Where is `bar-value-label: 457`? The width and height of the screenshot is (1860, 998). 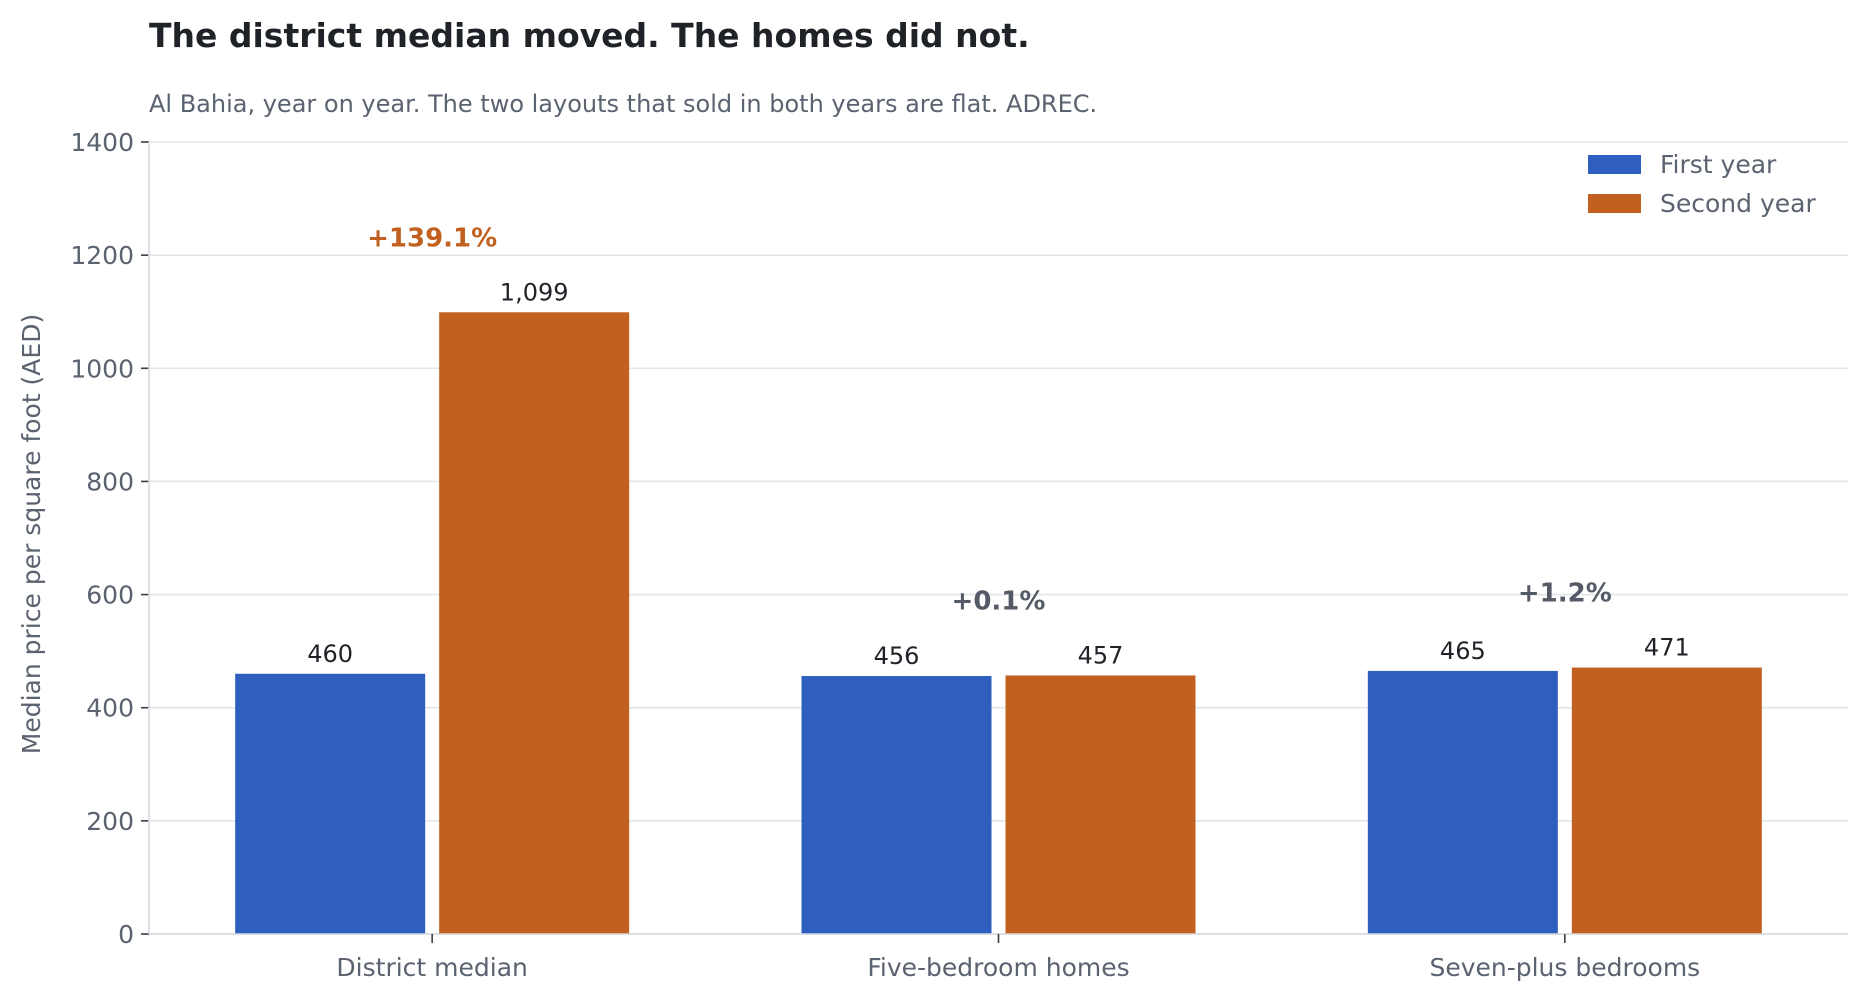
bar-value-label: 457 is located at coordinates (1101, 655).